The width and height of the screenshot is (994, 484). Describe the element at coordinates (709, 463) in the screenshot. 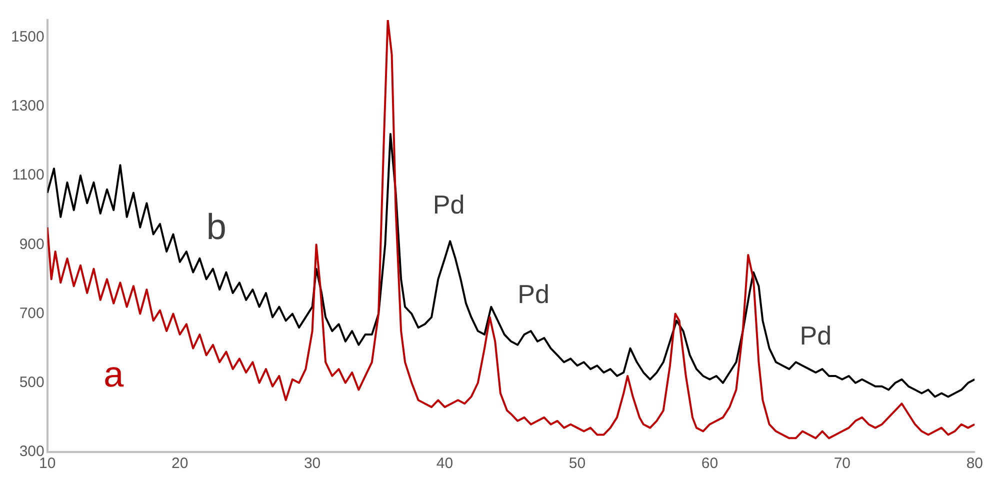

I see `x-tick-label: 60` at that location.